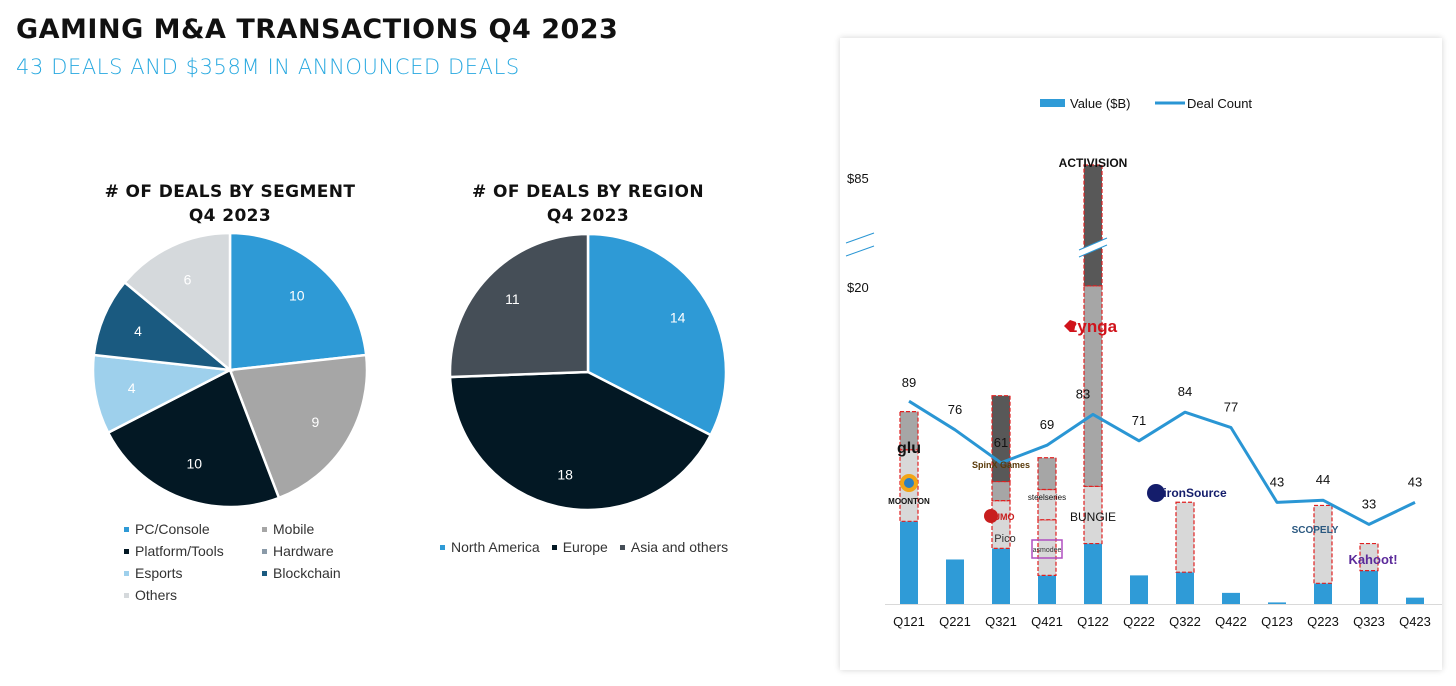 This screenshot has width=1456, height=686. What do you see at coordinates (1323, 621) in the screenshot?
I see `x-tick-q223: Q223` at bounding box center [1323, 621].